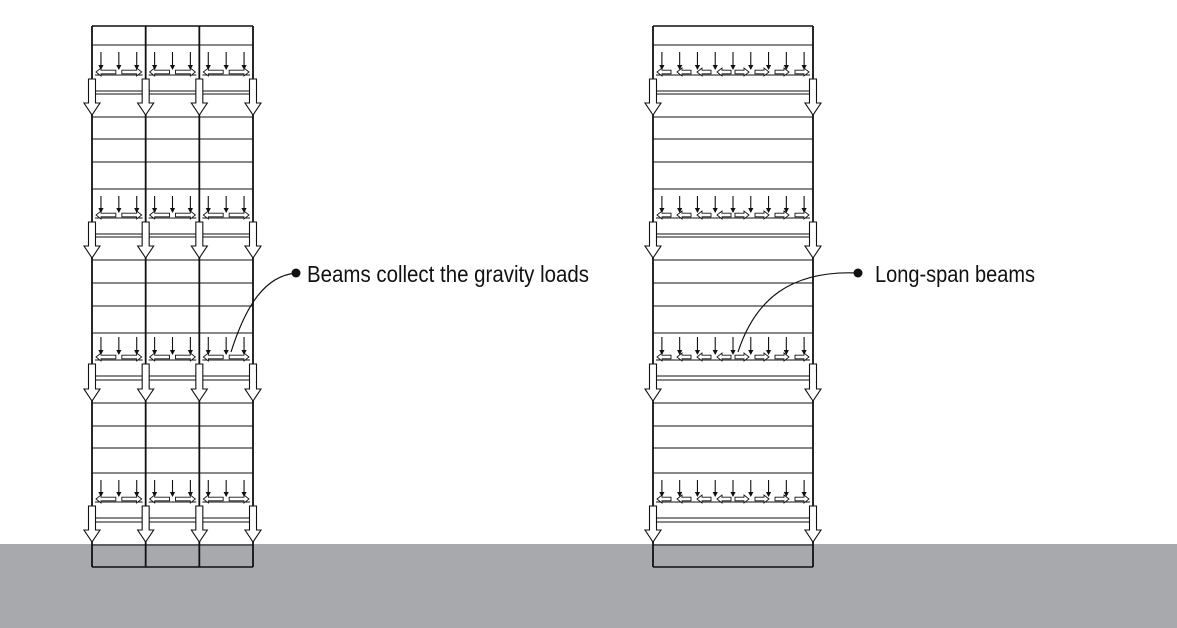 Image resolution: width=1177 pixels, height=628 pixels. Describe the element at coordinates (172, 296) in the screenshot. I see `left-frame-three-bay` at that location.